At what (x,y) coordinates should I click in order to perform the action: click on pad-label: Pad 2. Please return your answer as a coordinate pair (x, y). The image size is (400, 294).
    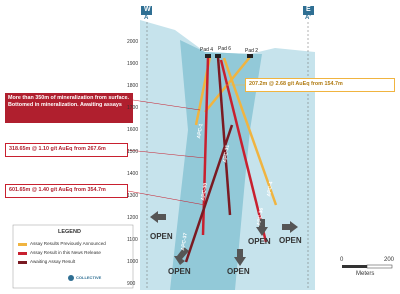
    Looking at the image, I should click on (252, 51).